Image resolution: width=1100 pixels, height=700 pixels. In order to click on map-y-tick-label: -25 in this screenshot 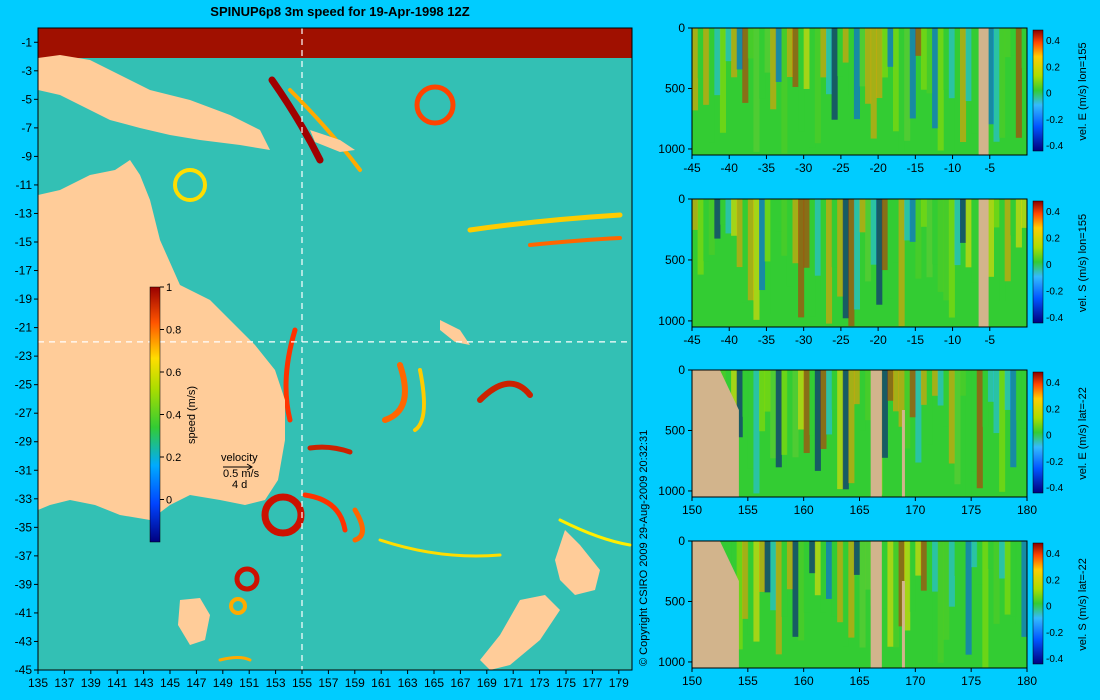, I will do `click(24, 385)`.